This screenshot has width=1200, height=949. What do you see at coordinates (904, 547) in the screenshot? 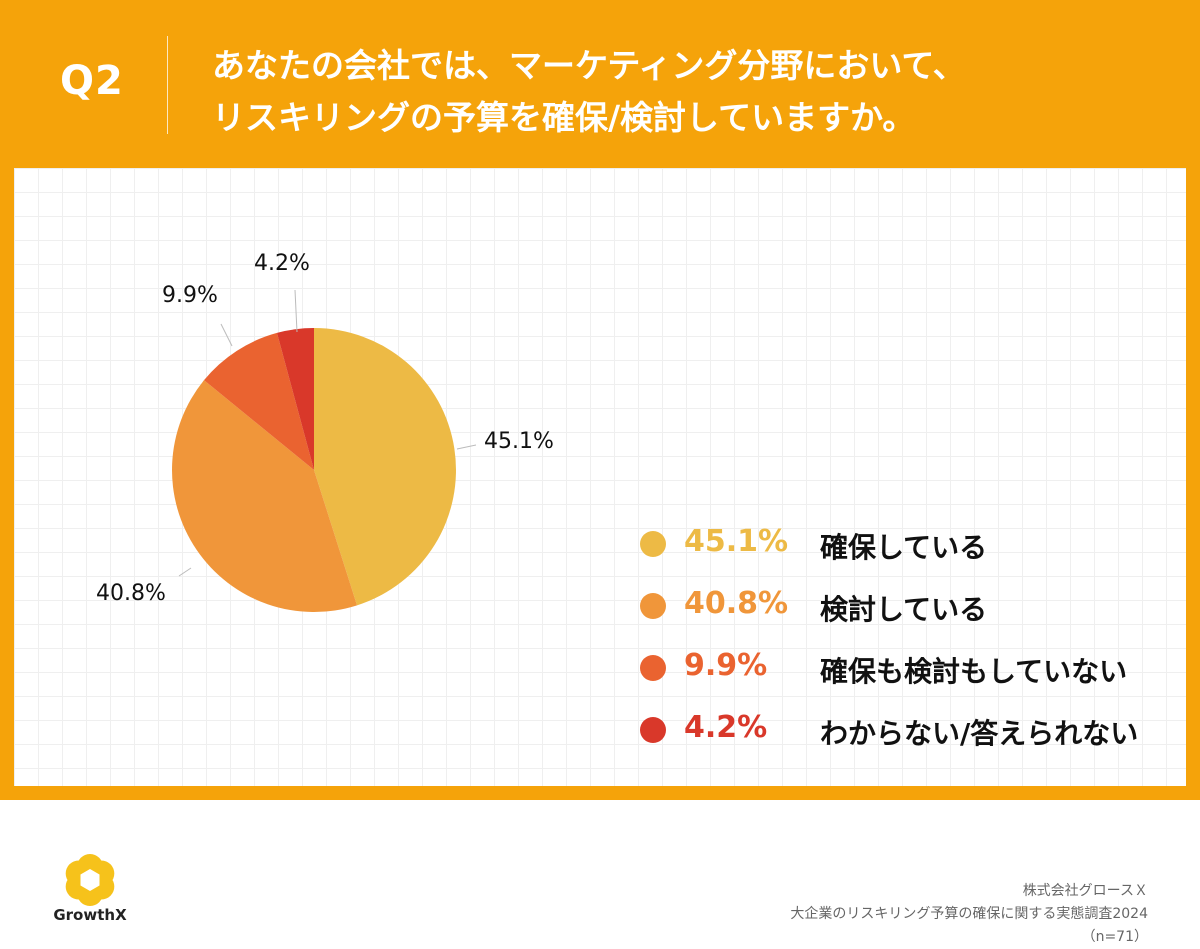
I see `legend-label: 確保している` at bounding box center [904, 547].